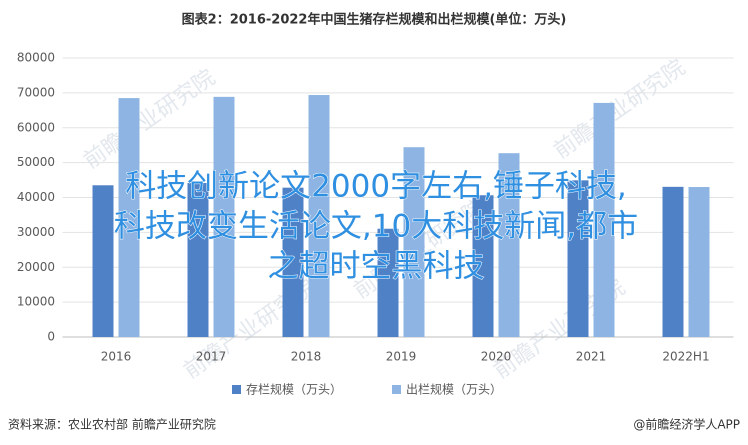 The width and height of the screenshot is (748, 445). Describe the element at coordinates (306, 357) in the screenshot. I see `x-tick-label: 2018` at that location.